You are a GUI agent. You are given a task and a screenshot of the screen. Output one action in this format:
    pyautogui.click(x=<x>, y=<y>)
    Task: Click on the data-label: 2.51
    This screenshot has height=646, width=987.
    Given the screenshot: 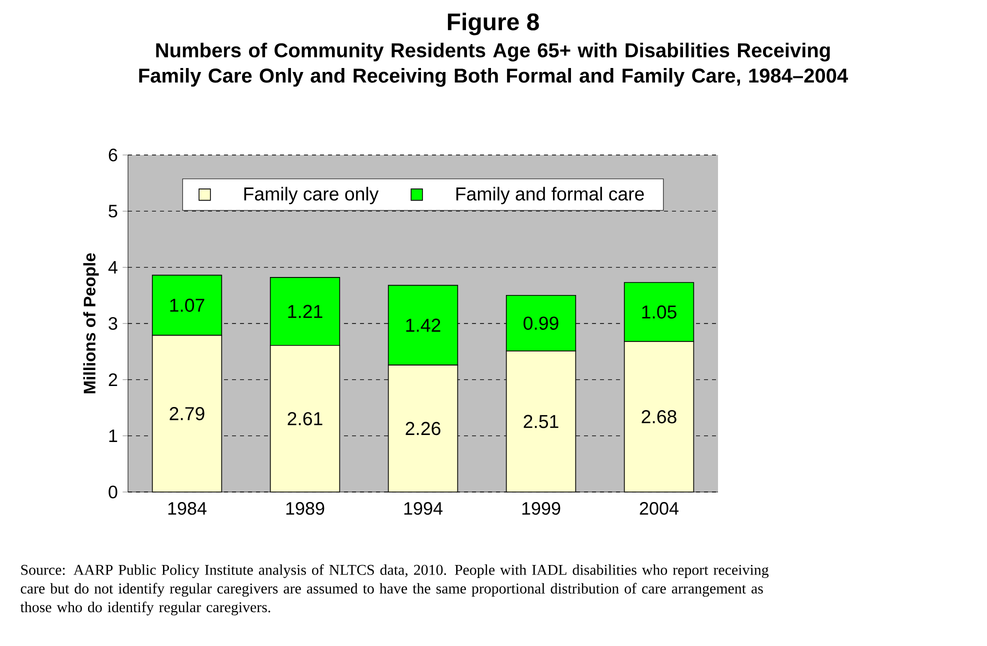 What is the action you would take?
    pyautogui.click(x=541, y=421)
    